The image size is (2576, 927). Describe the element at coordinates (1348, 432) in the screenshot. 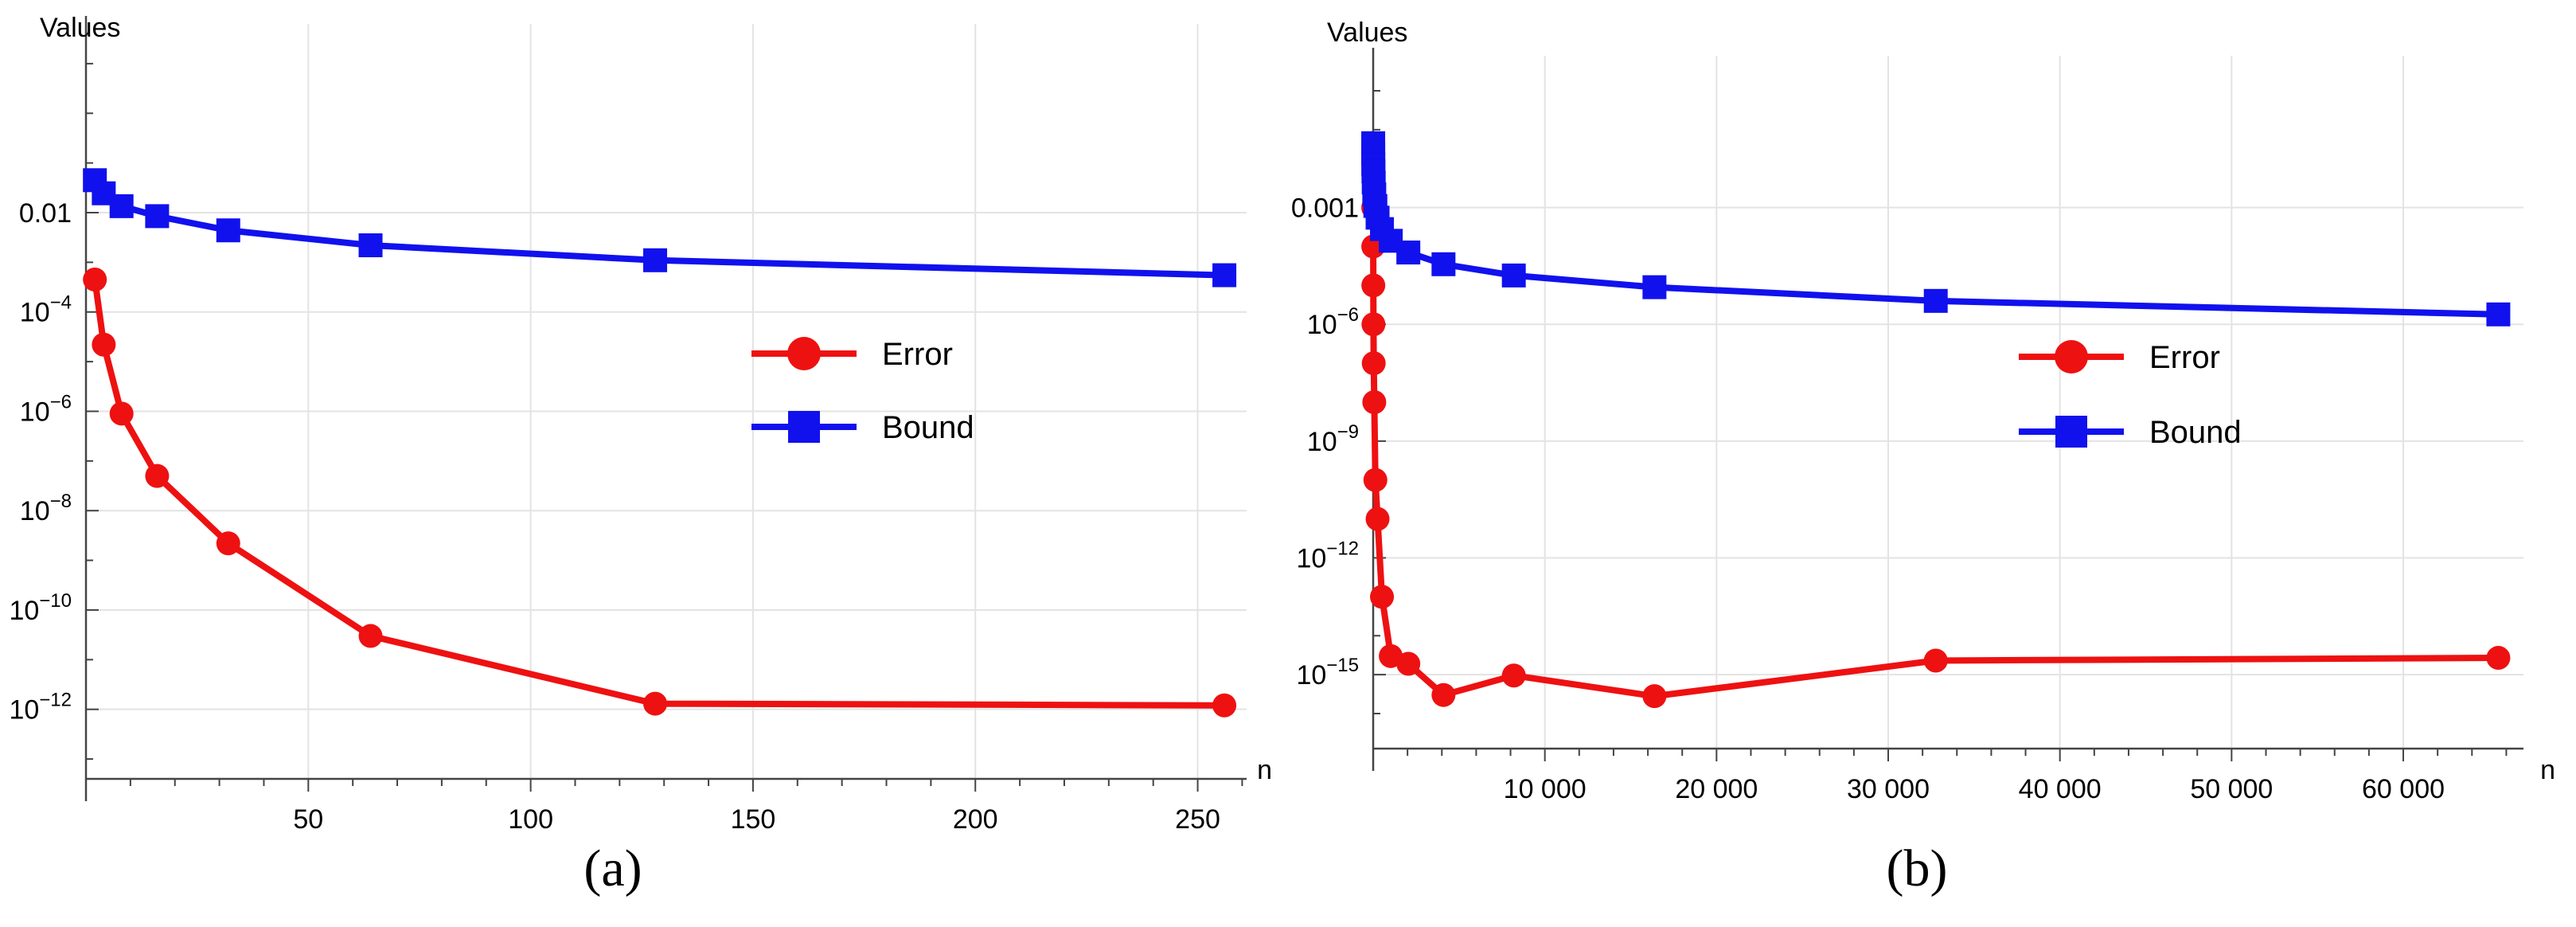

I see `y-tick-exponent: −9` at that location.